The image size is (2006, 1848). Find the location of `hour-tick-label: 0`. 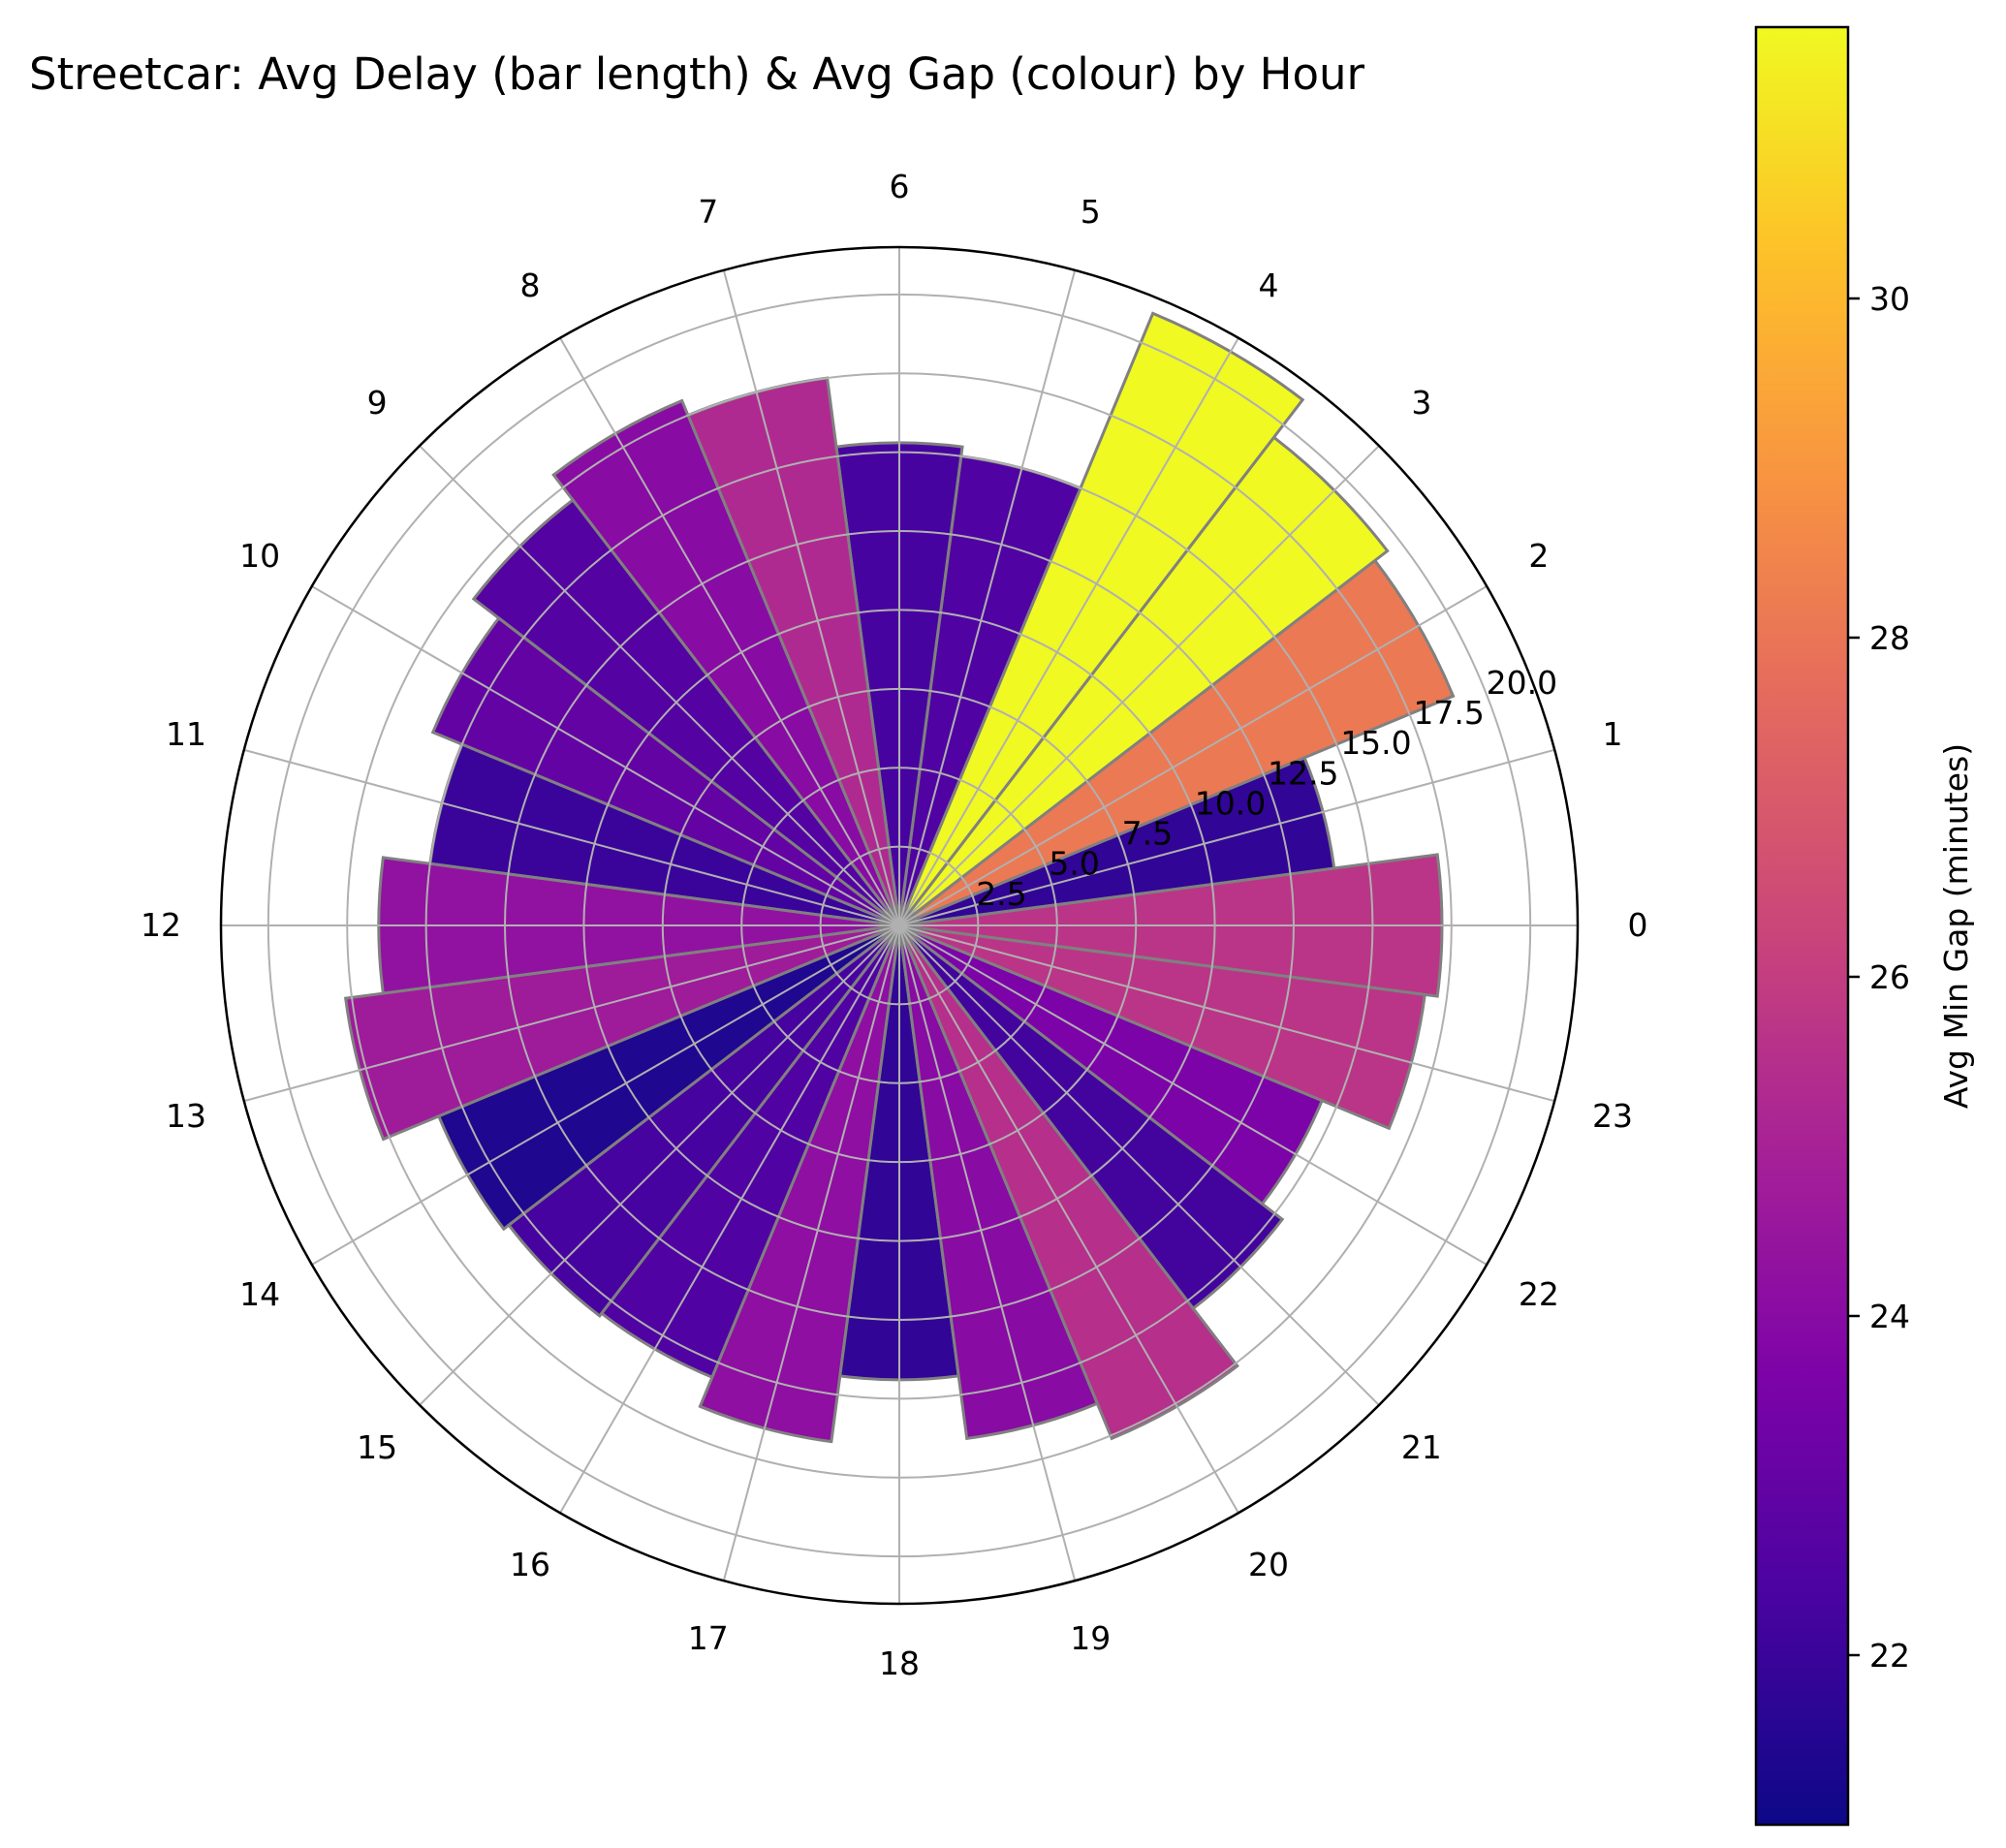

hour-tick-label: 0 is located at coordinates (1638, 925).